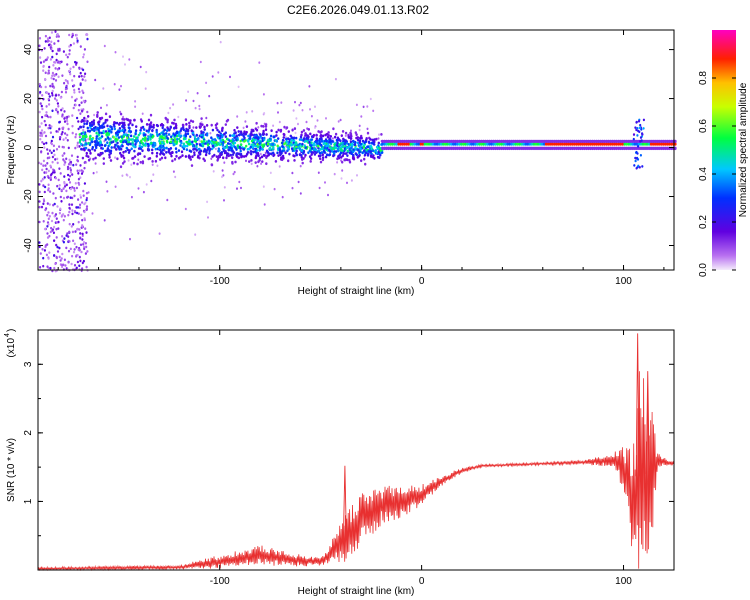  What do you see at coordinates (28, 196) in the screenshot?
I see `y-tick-label: -20` at bounding box center [28, 196].